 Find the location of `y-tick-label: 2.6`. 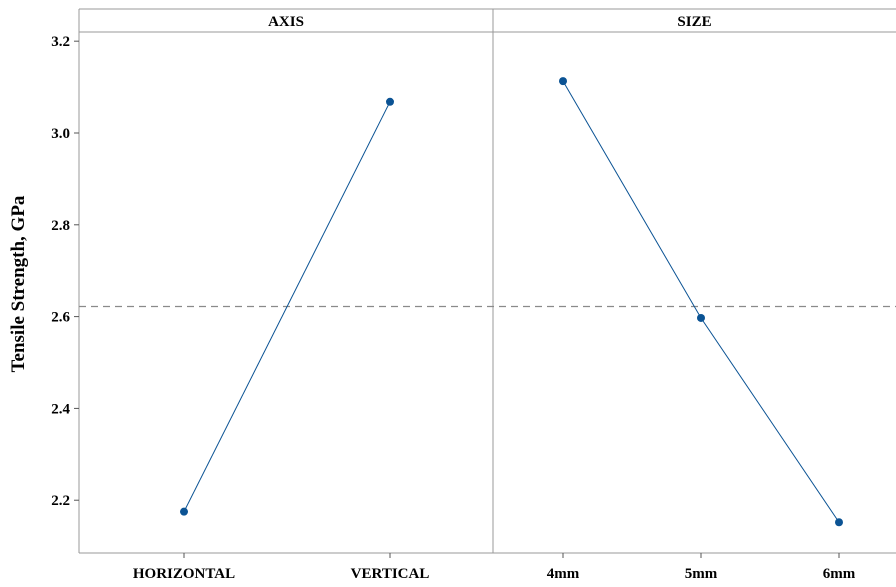

y-tick-label: 2.6 is located at coordinates (60, 318).